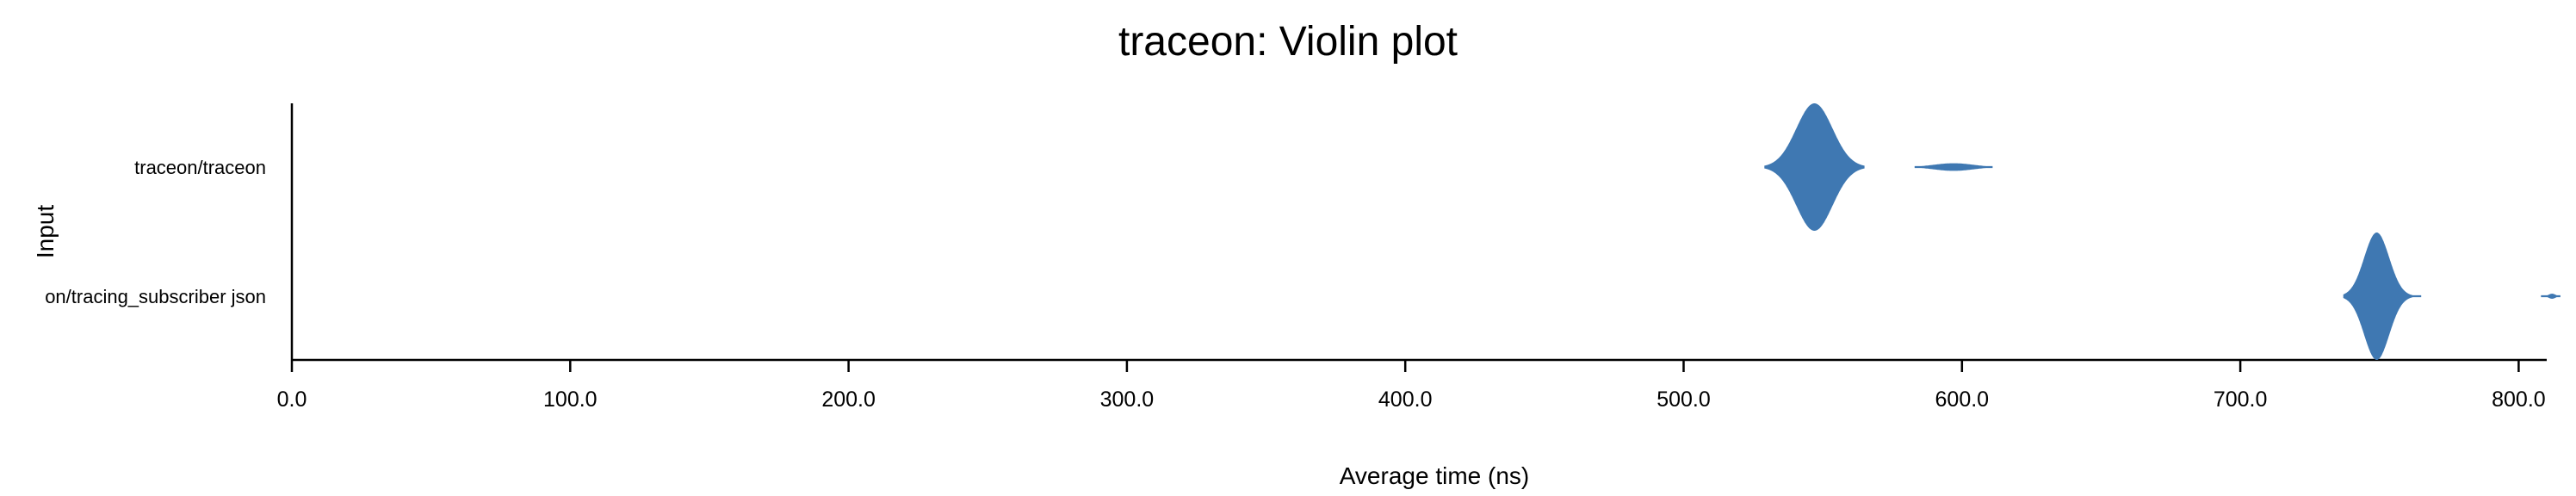 The image size is (2576, 496). Describe the element at coordinates (848, 400) in the screenshot. I see `x-tick-label: 200.0` at that location.